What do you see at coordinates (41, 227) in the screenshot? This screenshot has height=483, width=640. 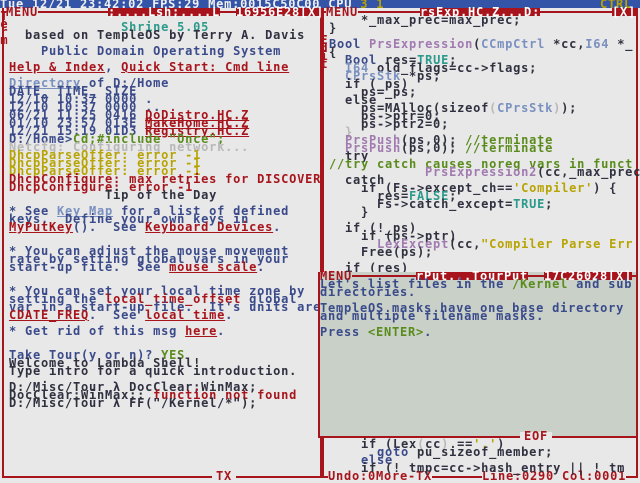 I see `link: MyPutKey` at bounding box center [41, 227].